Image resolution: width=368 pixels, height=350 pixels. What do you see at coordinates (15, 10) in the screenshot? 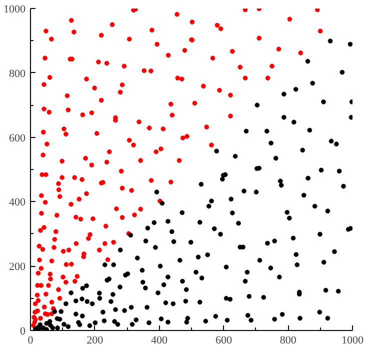
I see `y-tick-label: 1000` at bounding box center [15, 10].